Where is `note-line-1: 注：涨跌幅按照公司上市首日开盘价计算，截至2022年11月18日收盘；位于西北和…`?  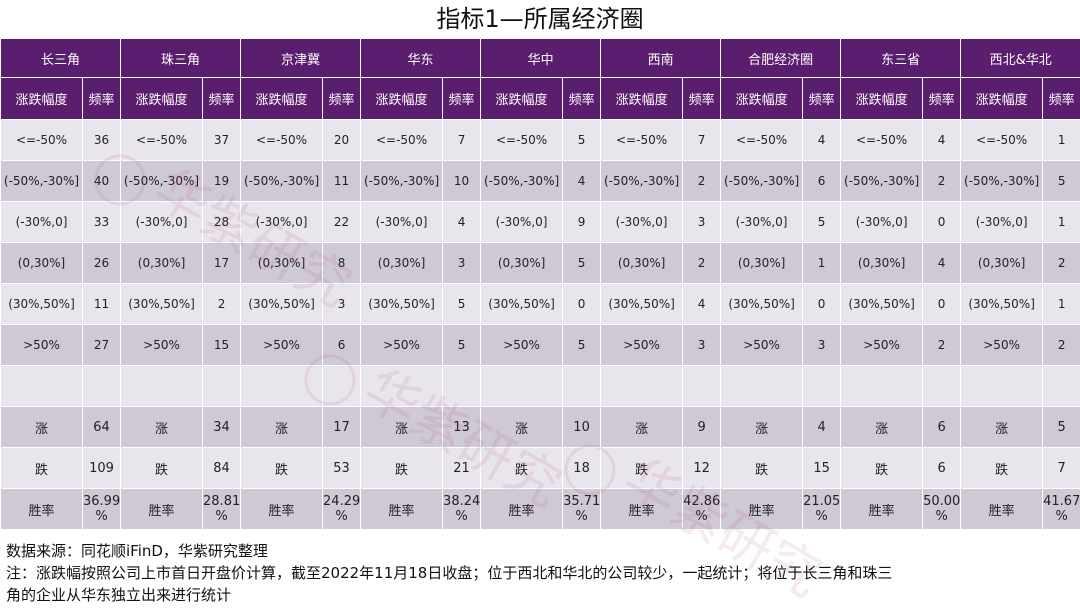
note-line-1: 注：涨跌幅按照公司上市首日开盘价计算，截至2022年11月18日收盘；位于西北和… is located at coordinates (449, 573).